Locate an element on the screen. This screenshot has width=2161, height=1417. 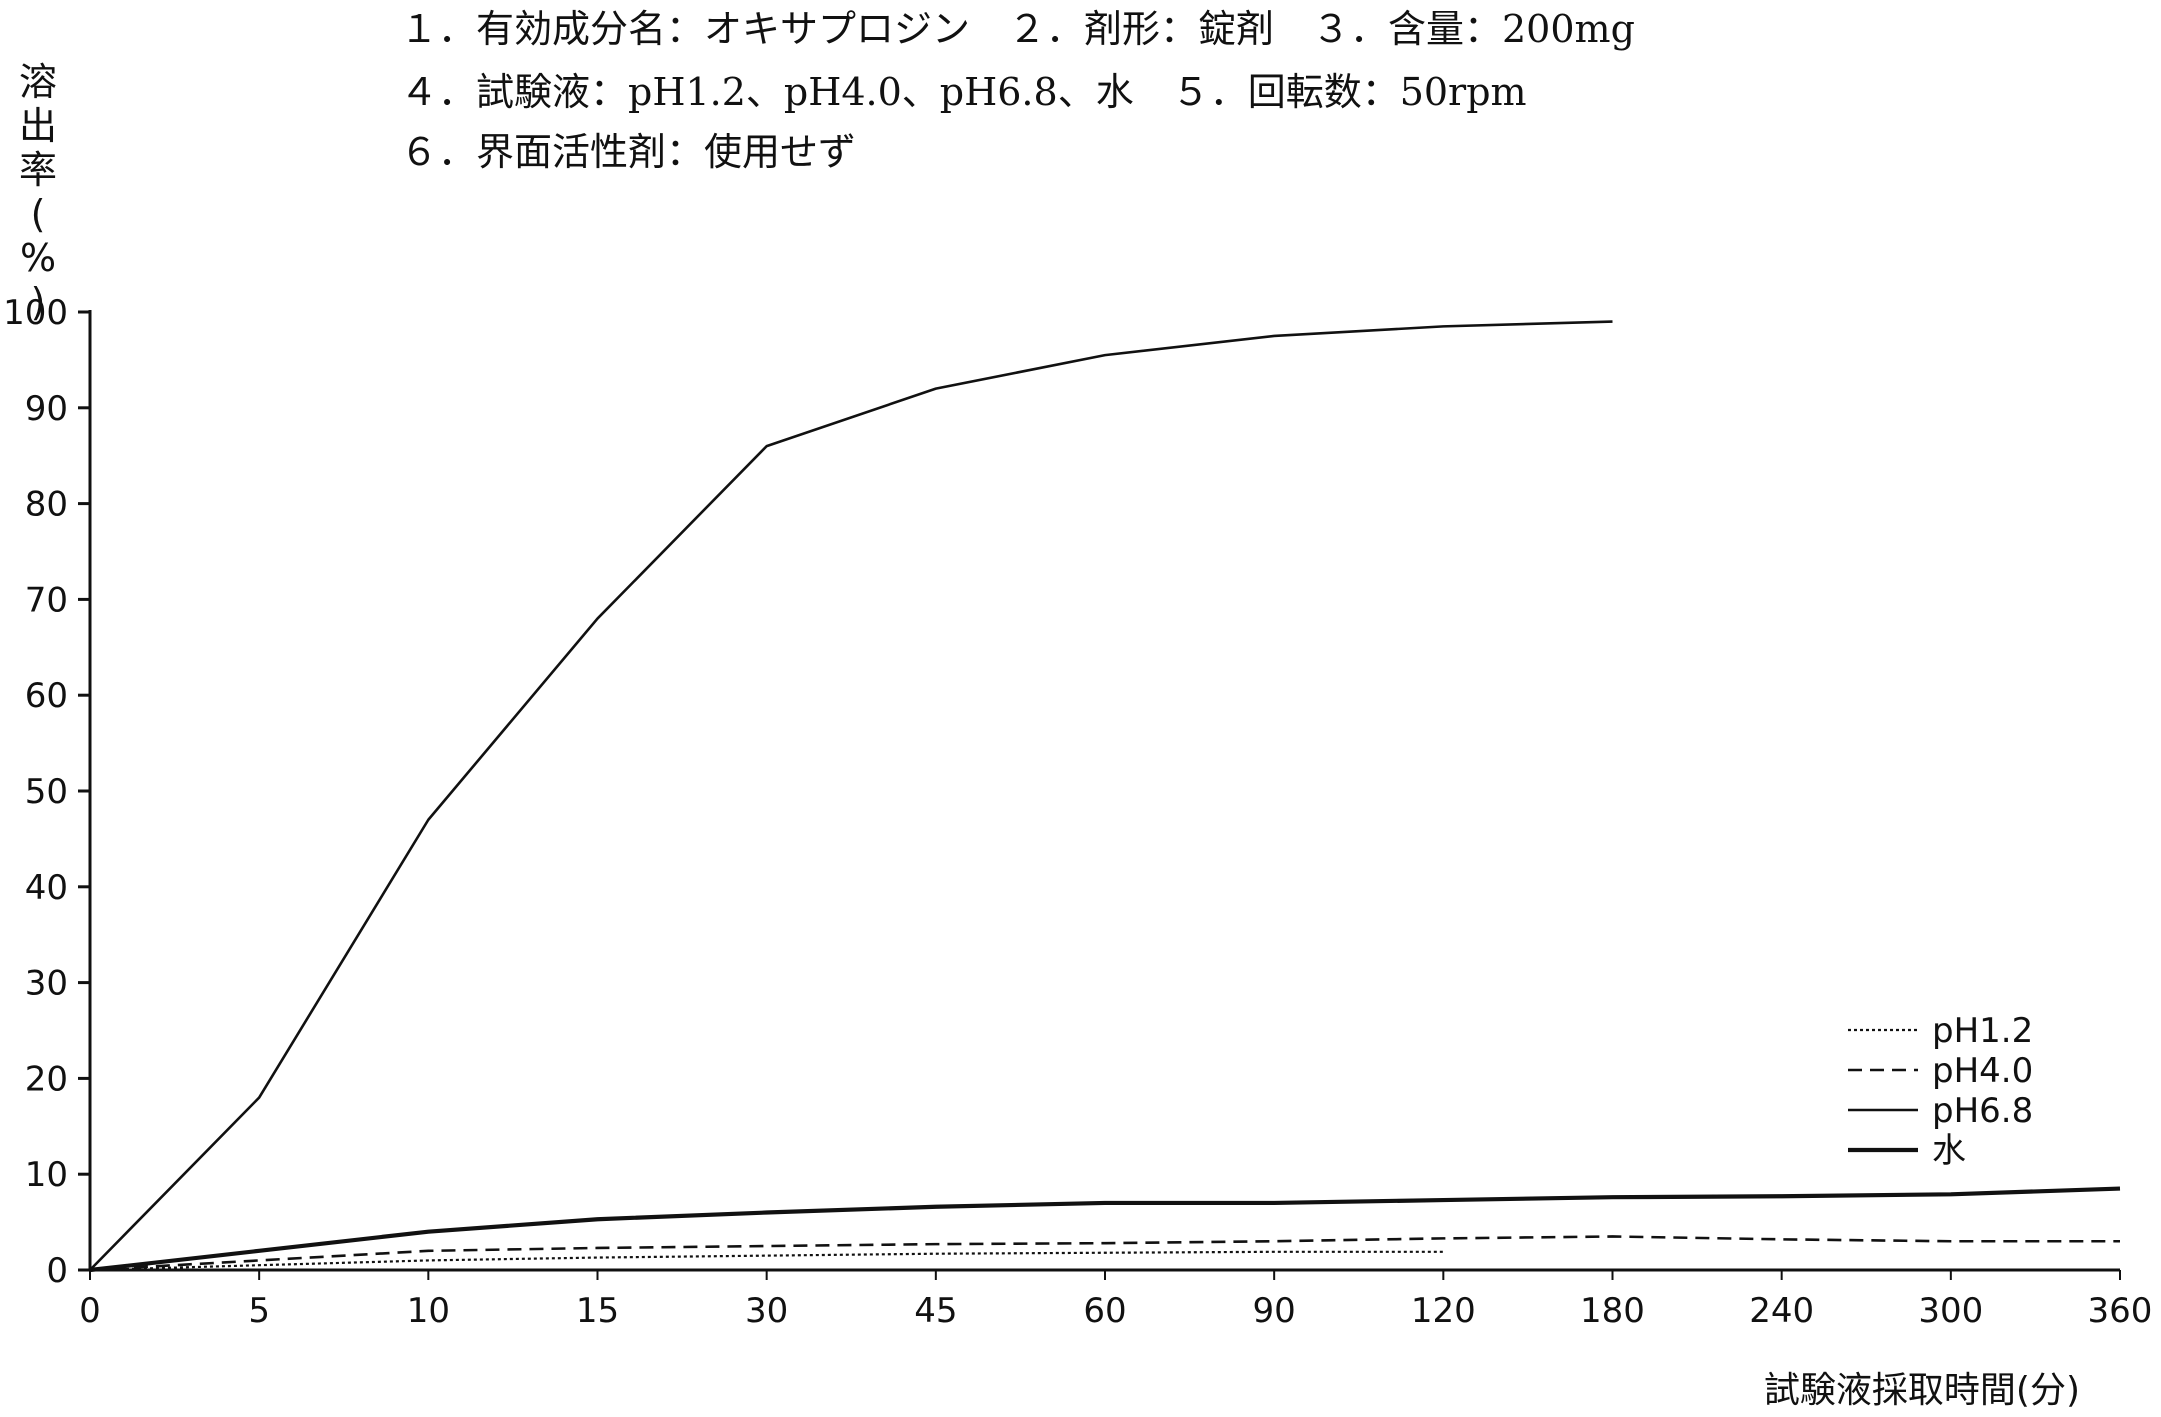
y-axis-label-char: % is located at coordinates (38, 258).